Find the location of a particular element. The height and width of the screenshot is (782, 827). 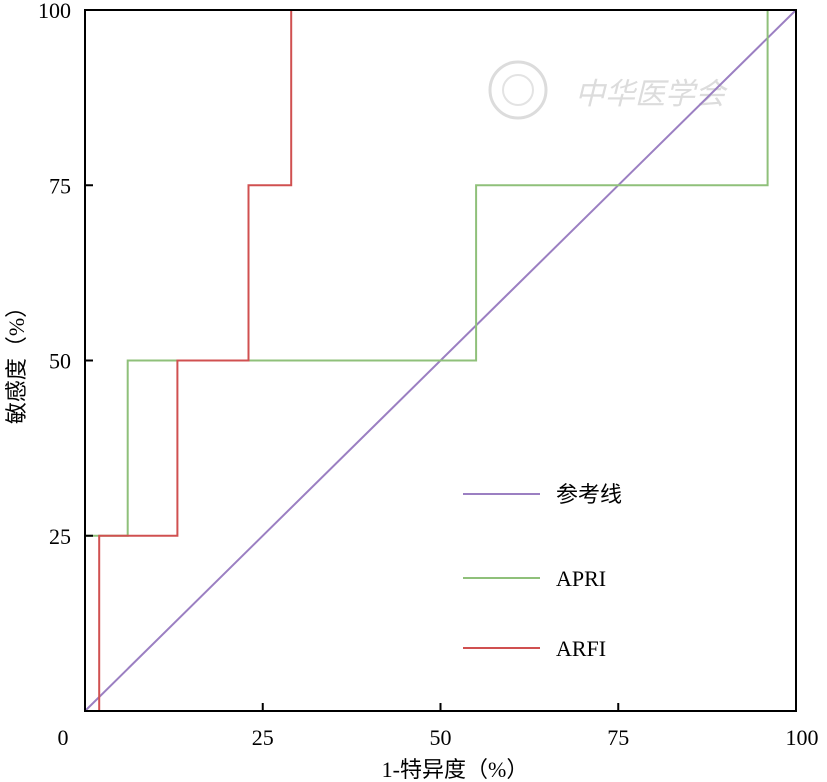

x-tick-label-75: 75 is located at coordinates (618, 737).